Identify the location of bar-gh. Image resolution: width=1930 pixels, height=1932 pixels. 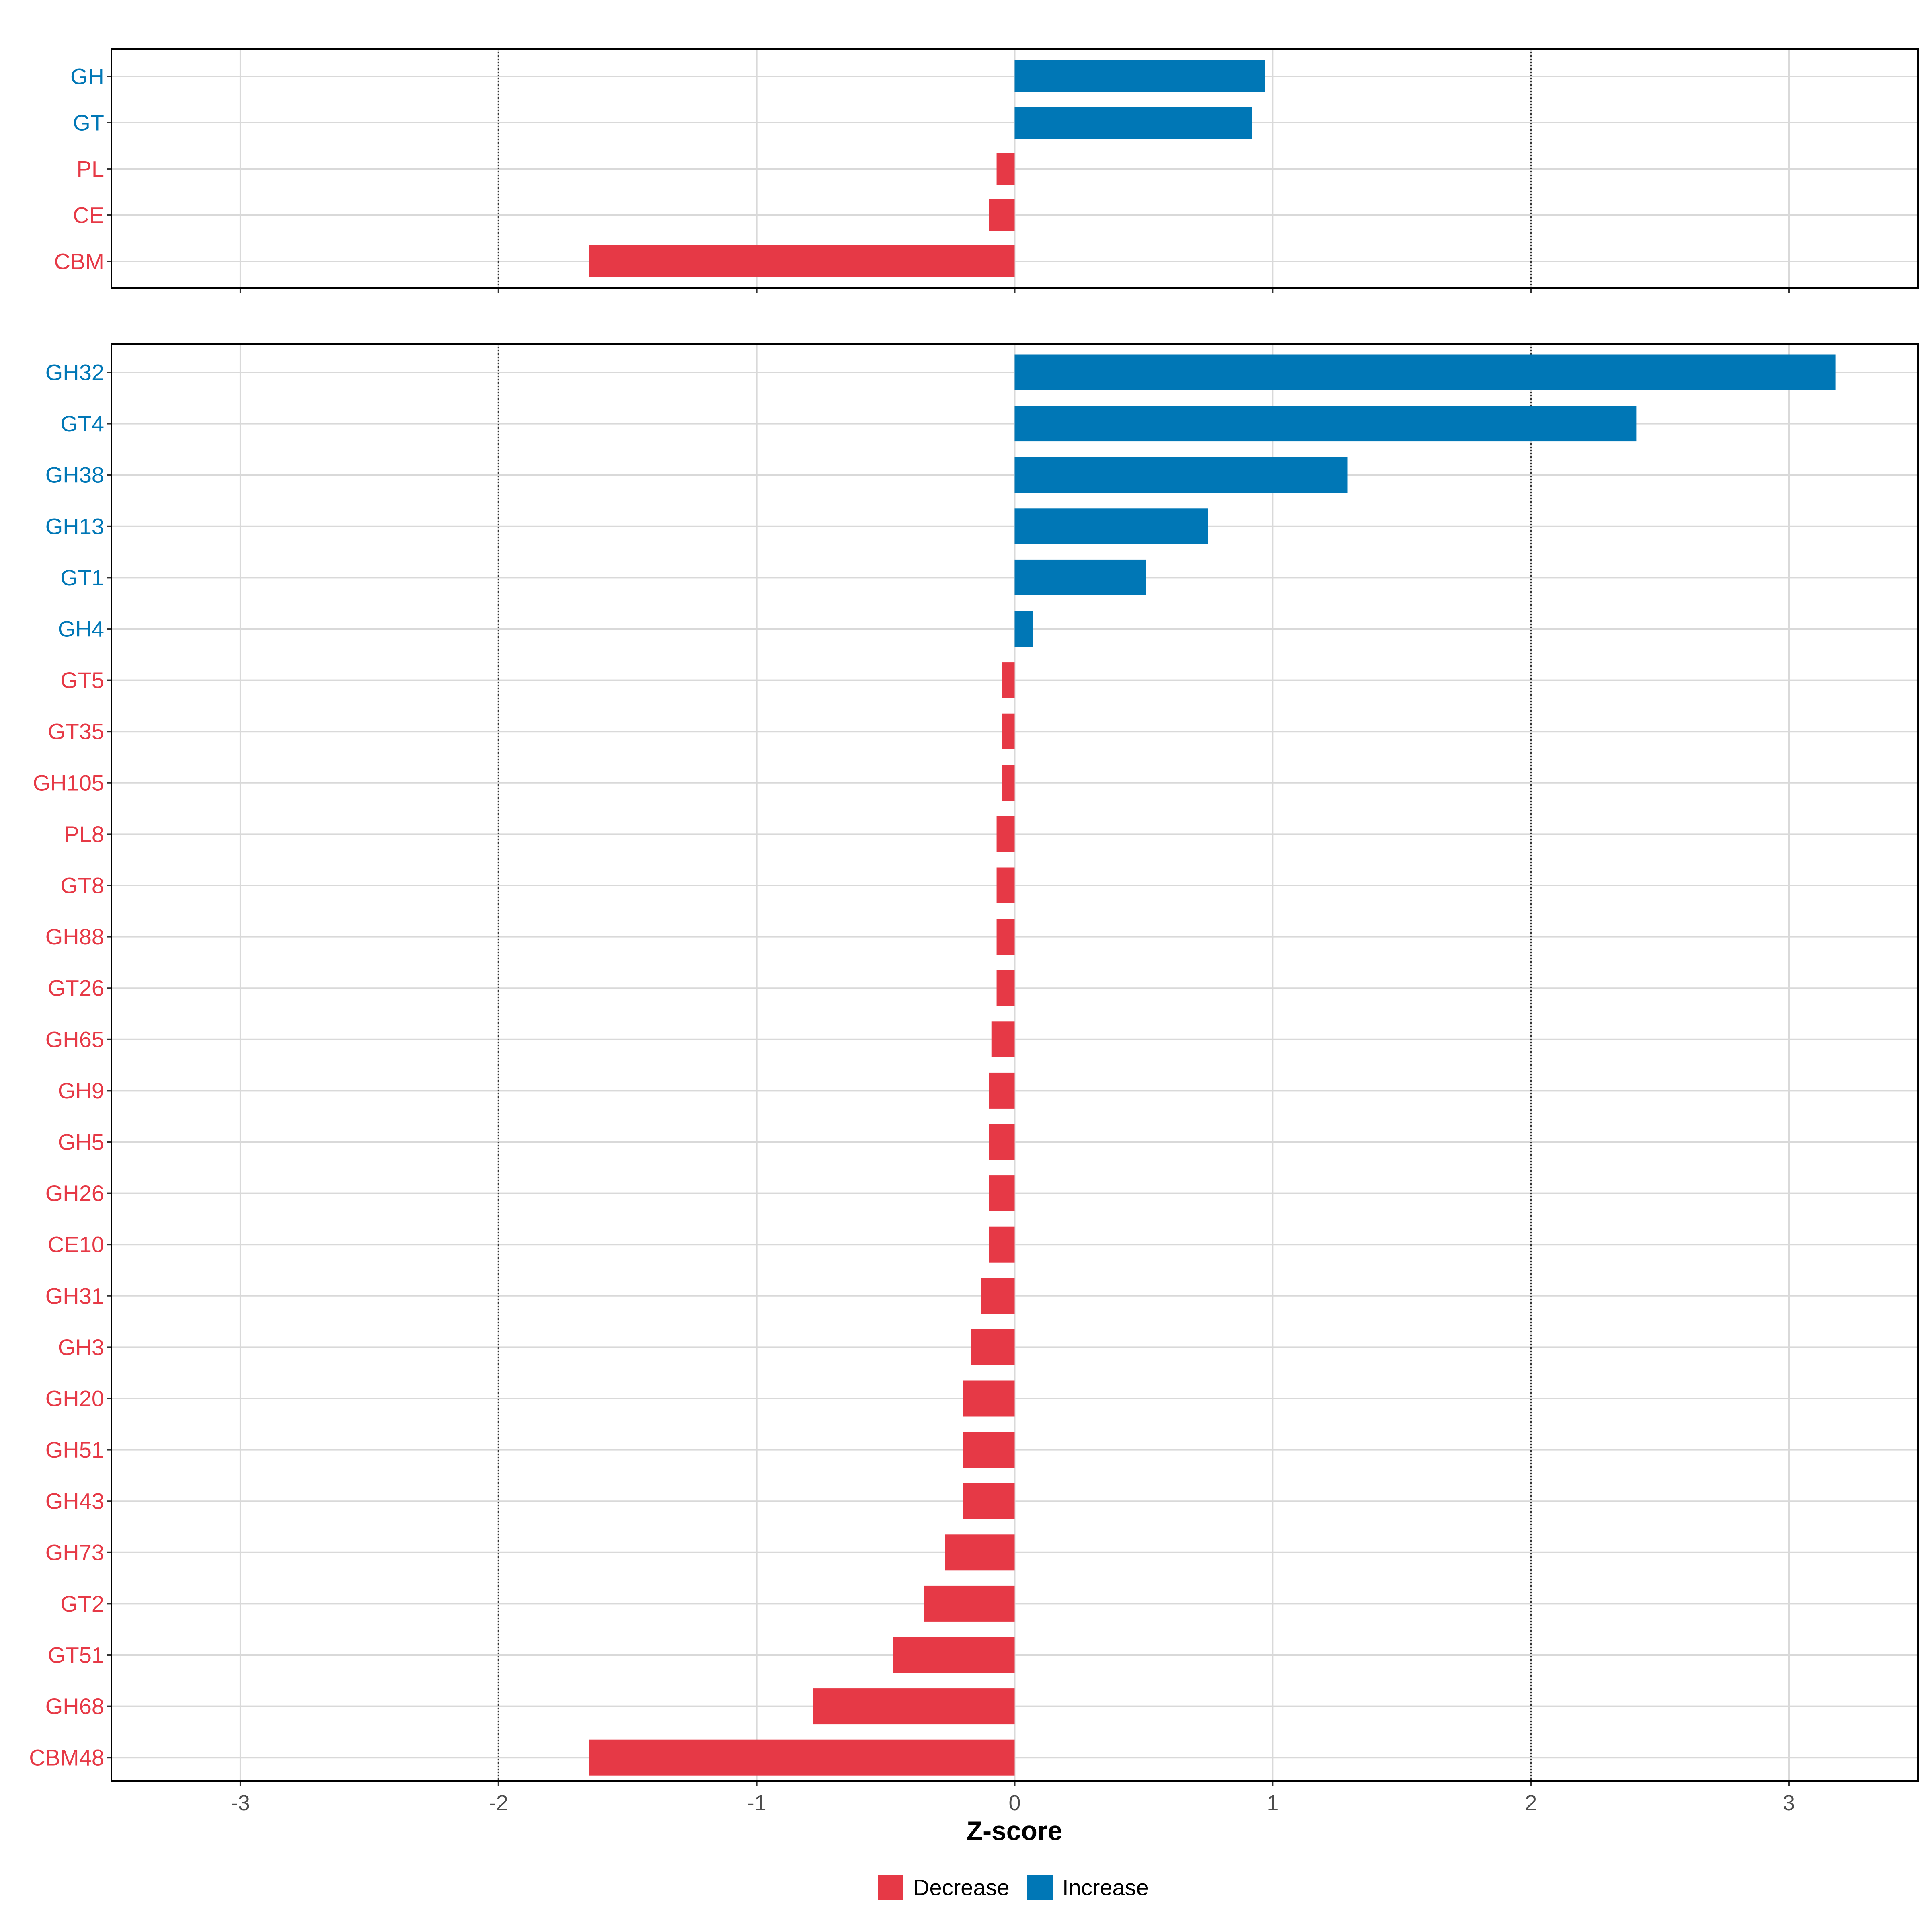
(1139, 76).